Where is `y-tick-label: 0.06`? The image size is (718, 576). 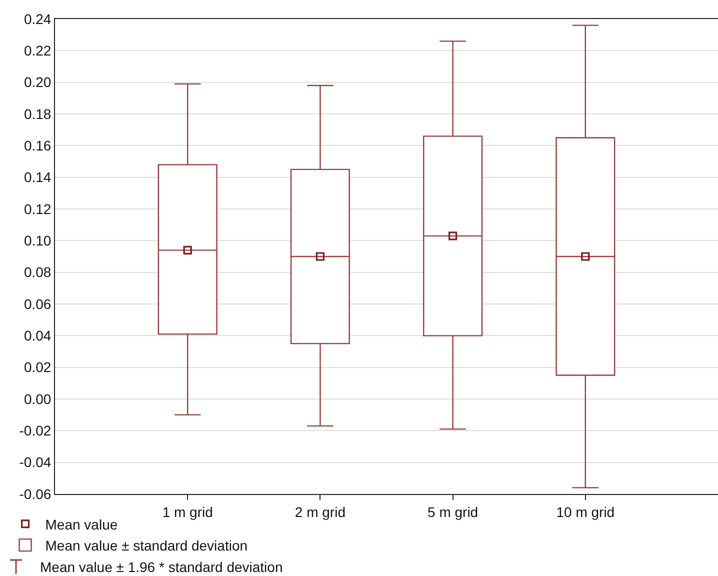 y-tick-label: 0.06 is located at coordinates (38, 304).